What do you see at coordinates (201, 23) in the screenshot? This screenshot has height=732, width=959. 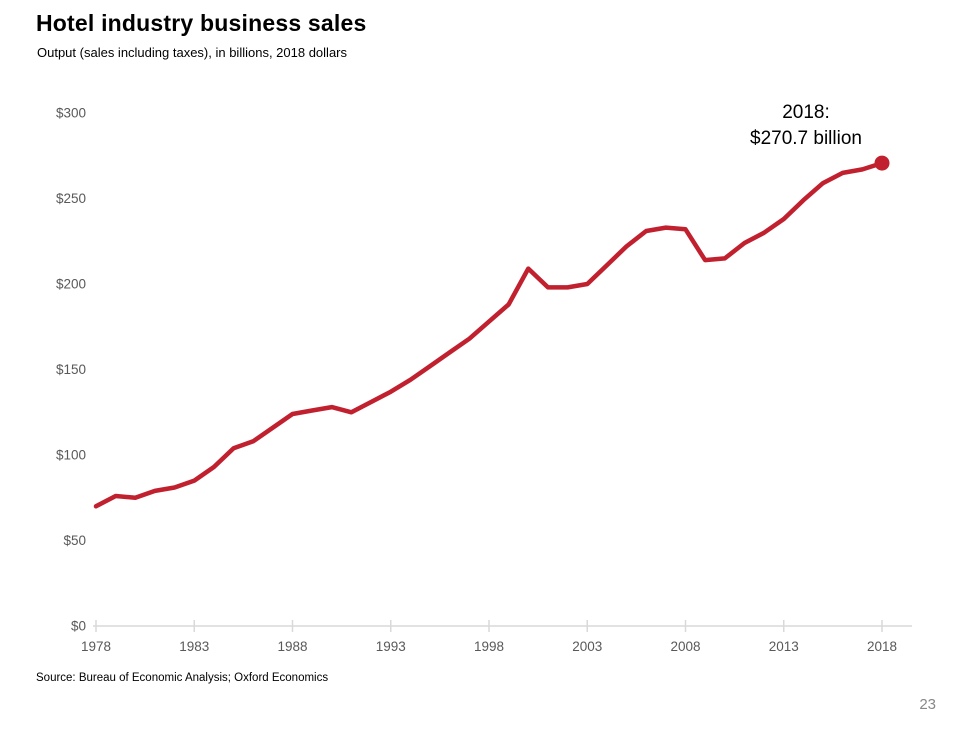 I see `page-title: Hotel industry business sales` at bounding box center [201, 23].